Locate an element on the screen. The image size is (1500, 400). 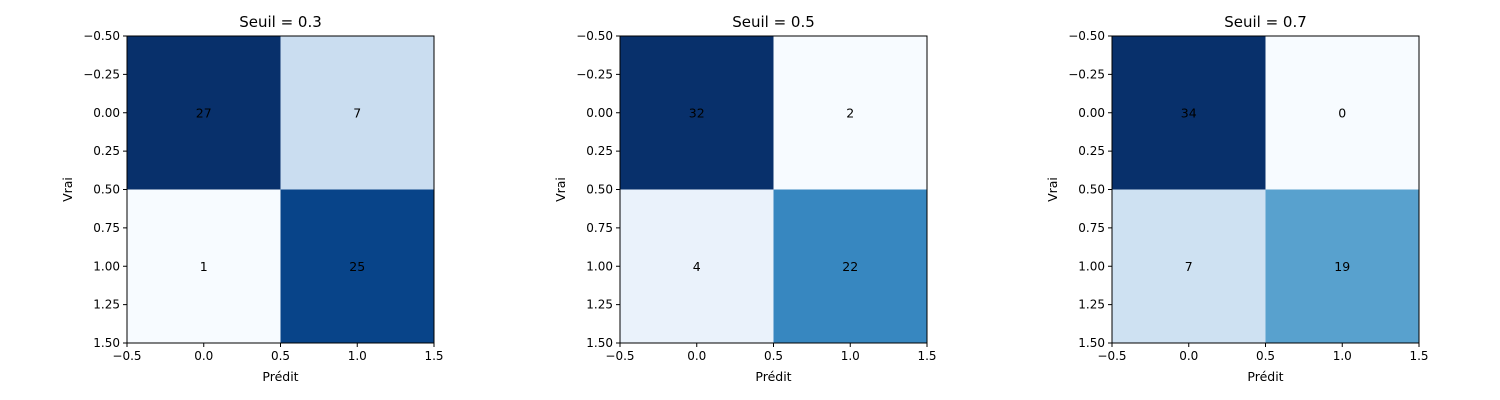
cell-value-r1-c1: 19 is located at coordinates (1342, 266).